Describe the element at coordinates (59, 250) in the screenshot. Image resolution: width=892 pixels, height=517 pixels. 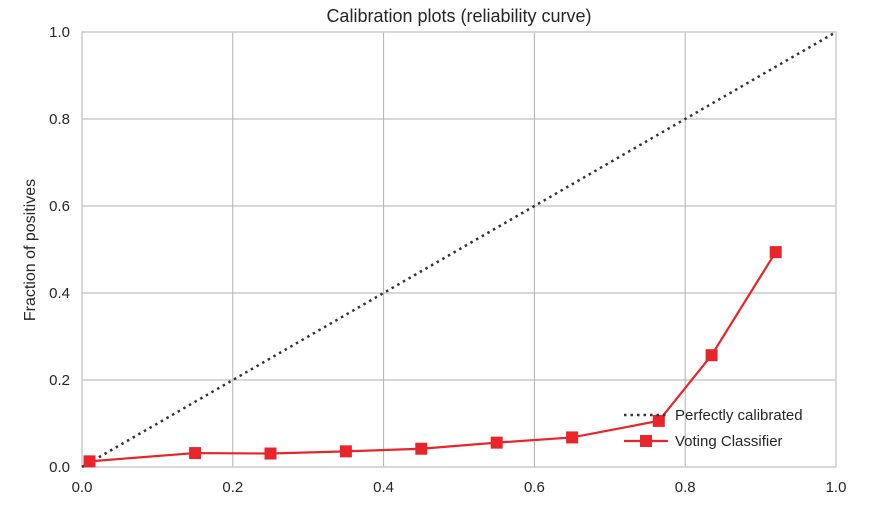
I see `y-tick-labels: 0.0 0.2 0.4 0.6 0.8 1.0` at that location.